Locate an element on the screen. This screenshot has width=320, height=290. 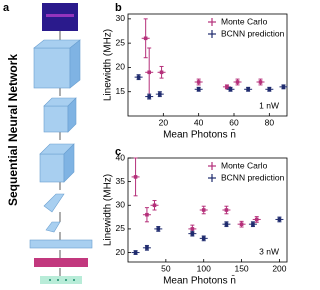
y-tick-label: 15 is located at coordinates (121, 91).